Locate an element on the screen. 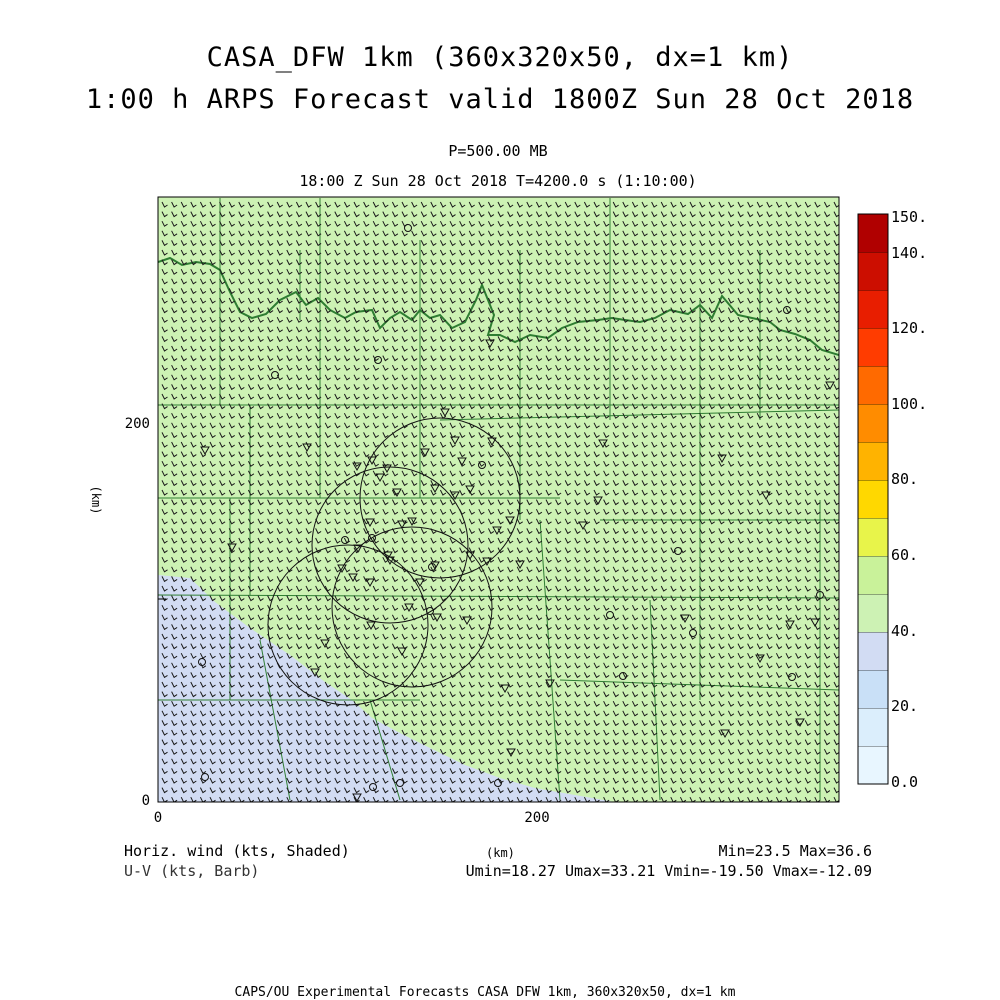  x-axis-unit: (km) is located at coordinates (500, 853).